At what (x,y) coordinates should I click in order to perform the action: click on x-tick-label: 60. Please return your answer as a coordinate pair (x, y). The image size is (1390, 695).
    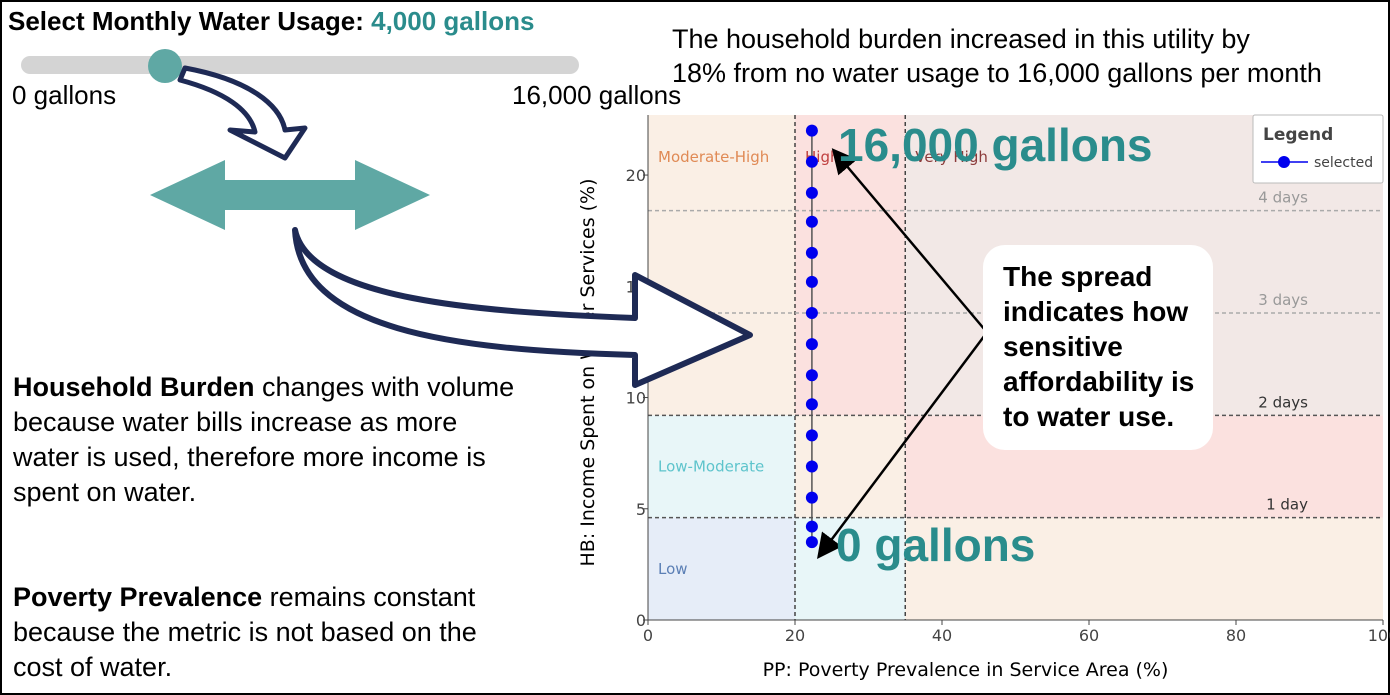
    Looking at the image, I should click on (1089, 635).